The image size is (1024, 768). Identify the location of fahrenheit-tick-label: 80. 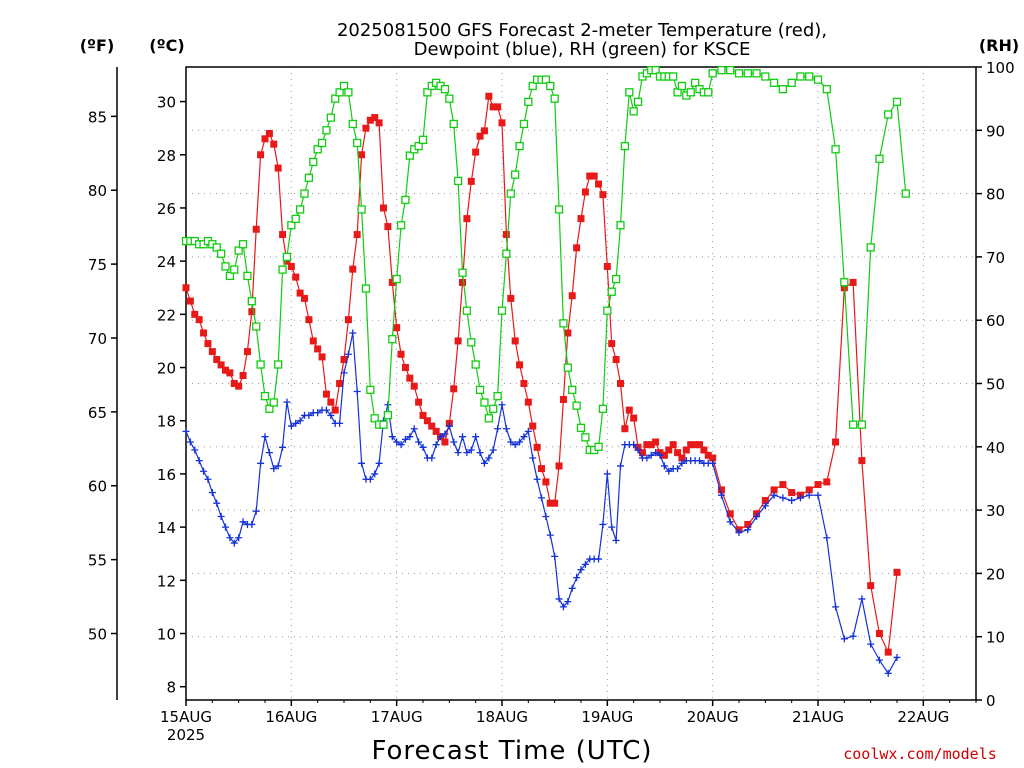
(97, 191).